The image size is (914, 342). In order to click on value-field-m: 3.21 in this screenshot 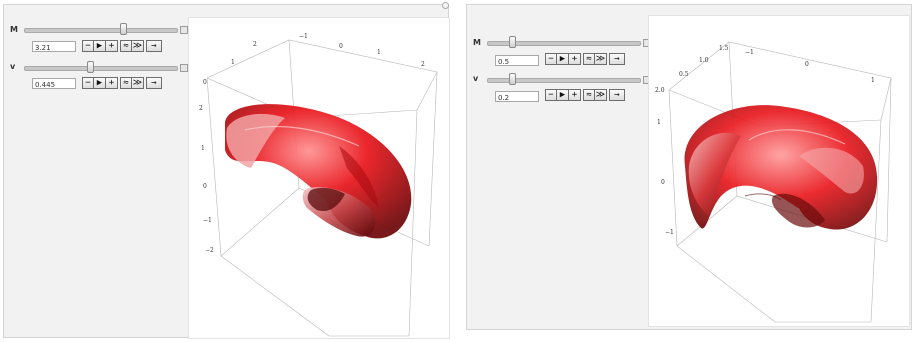, I will do `click(54, 46)`.